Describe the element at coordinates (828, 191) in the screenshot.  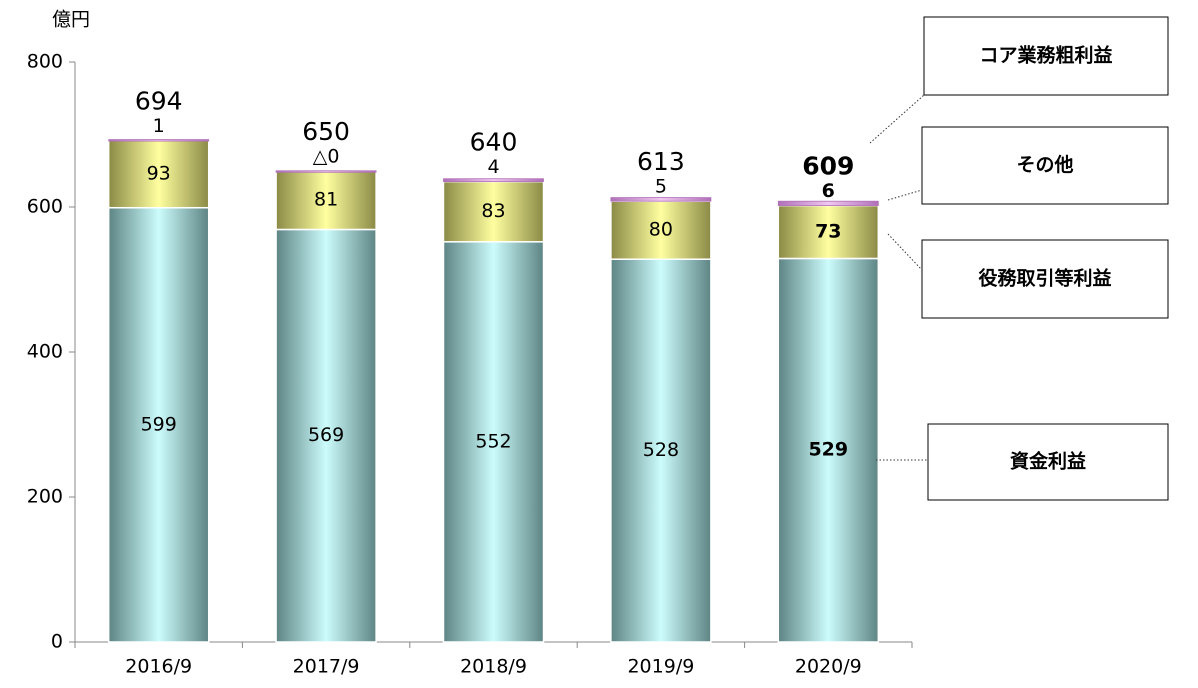
I see `data-label: 6` at that location.